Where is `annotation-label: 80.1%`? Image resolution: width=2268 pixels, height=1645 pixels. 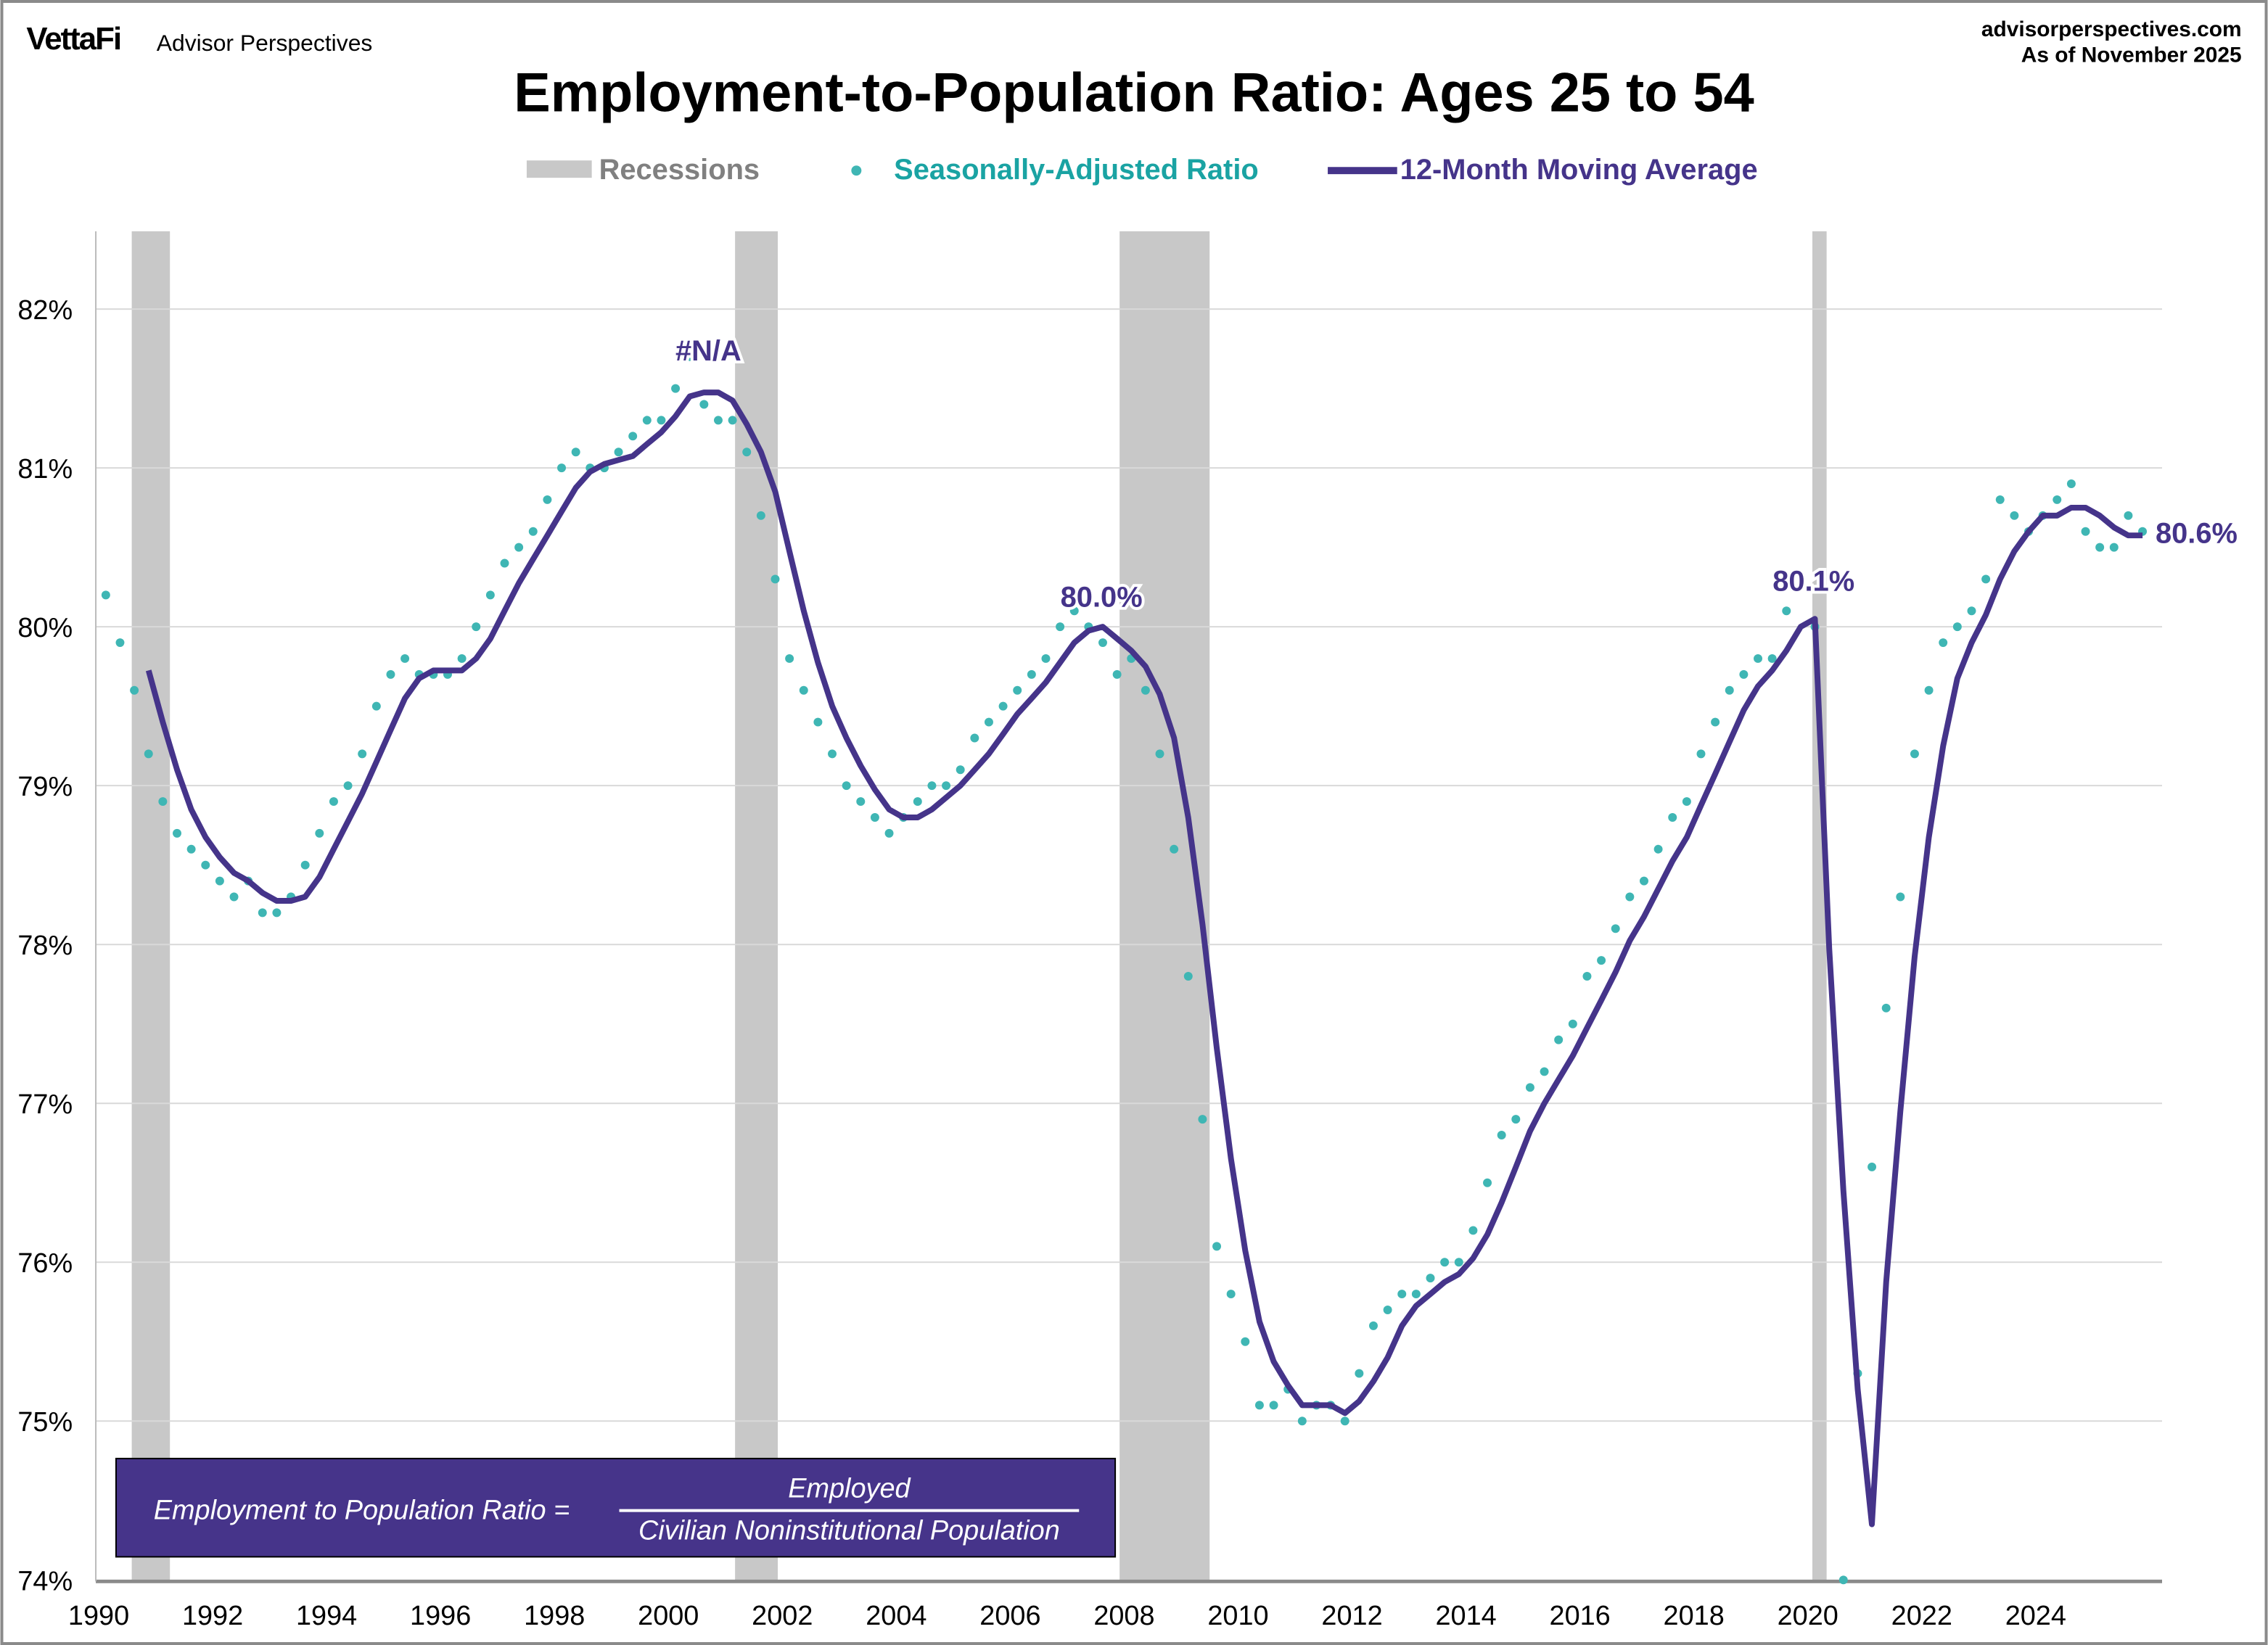
annotation-label: 80.1% is located at coordinates (1813, 581).